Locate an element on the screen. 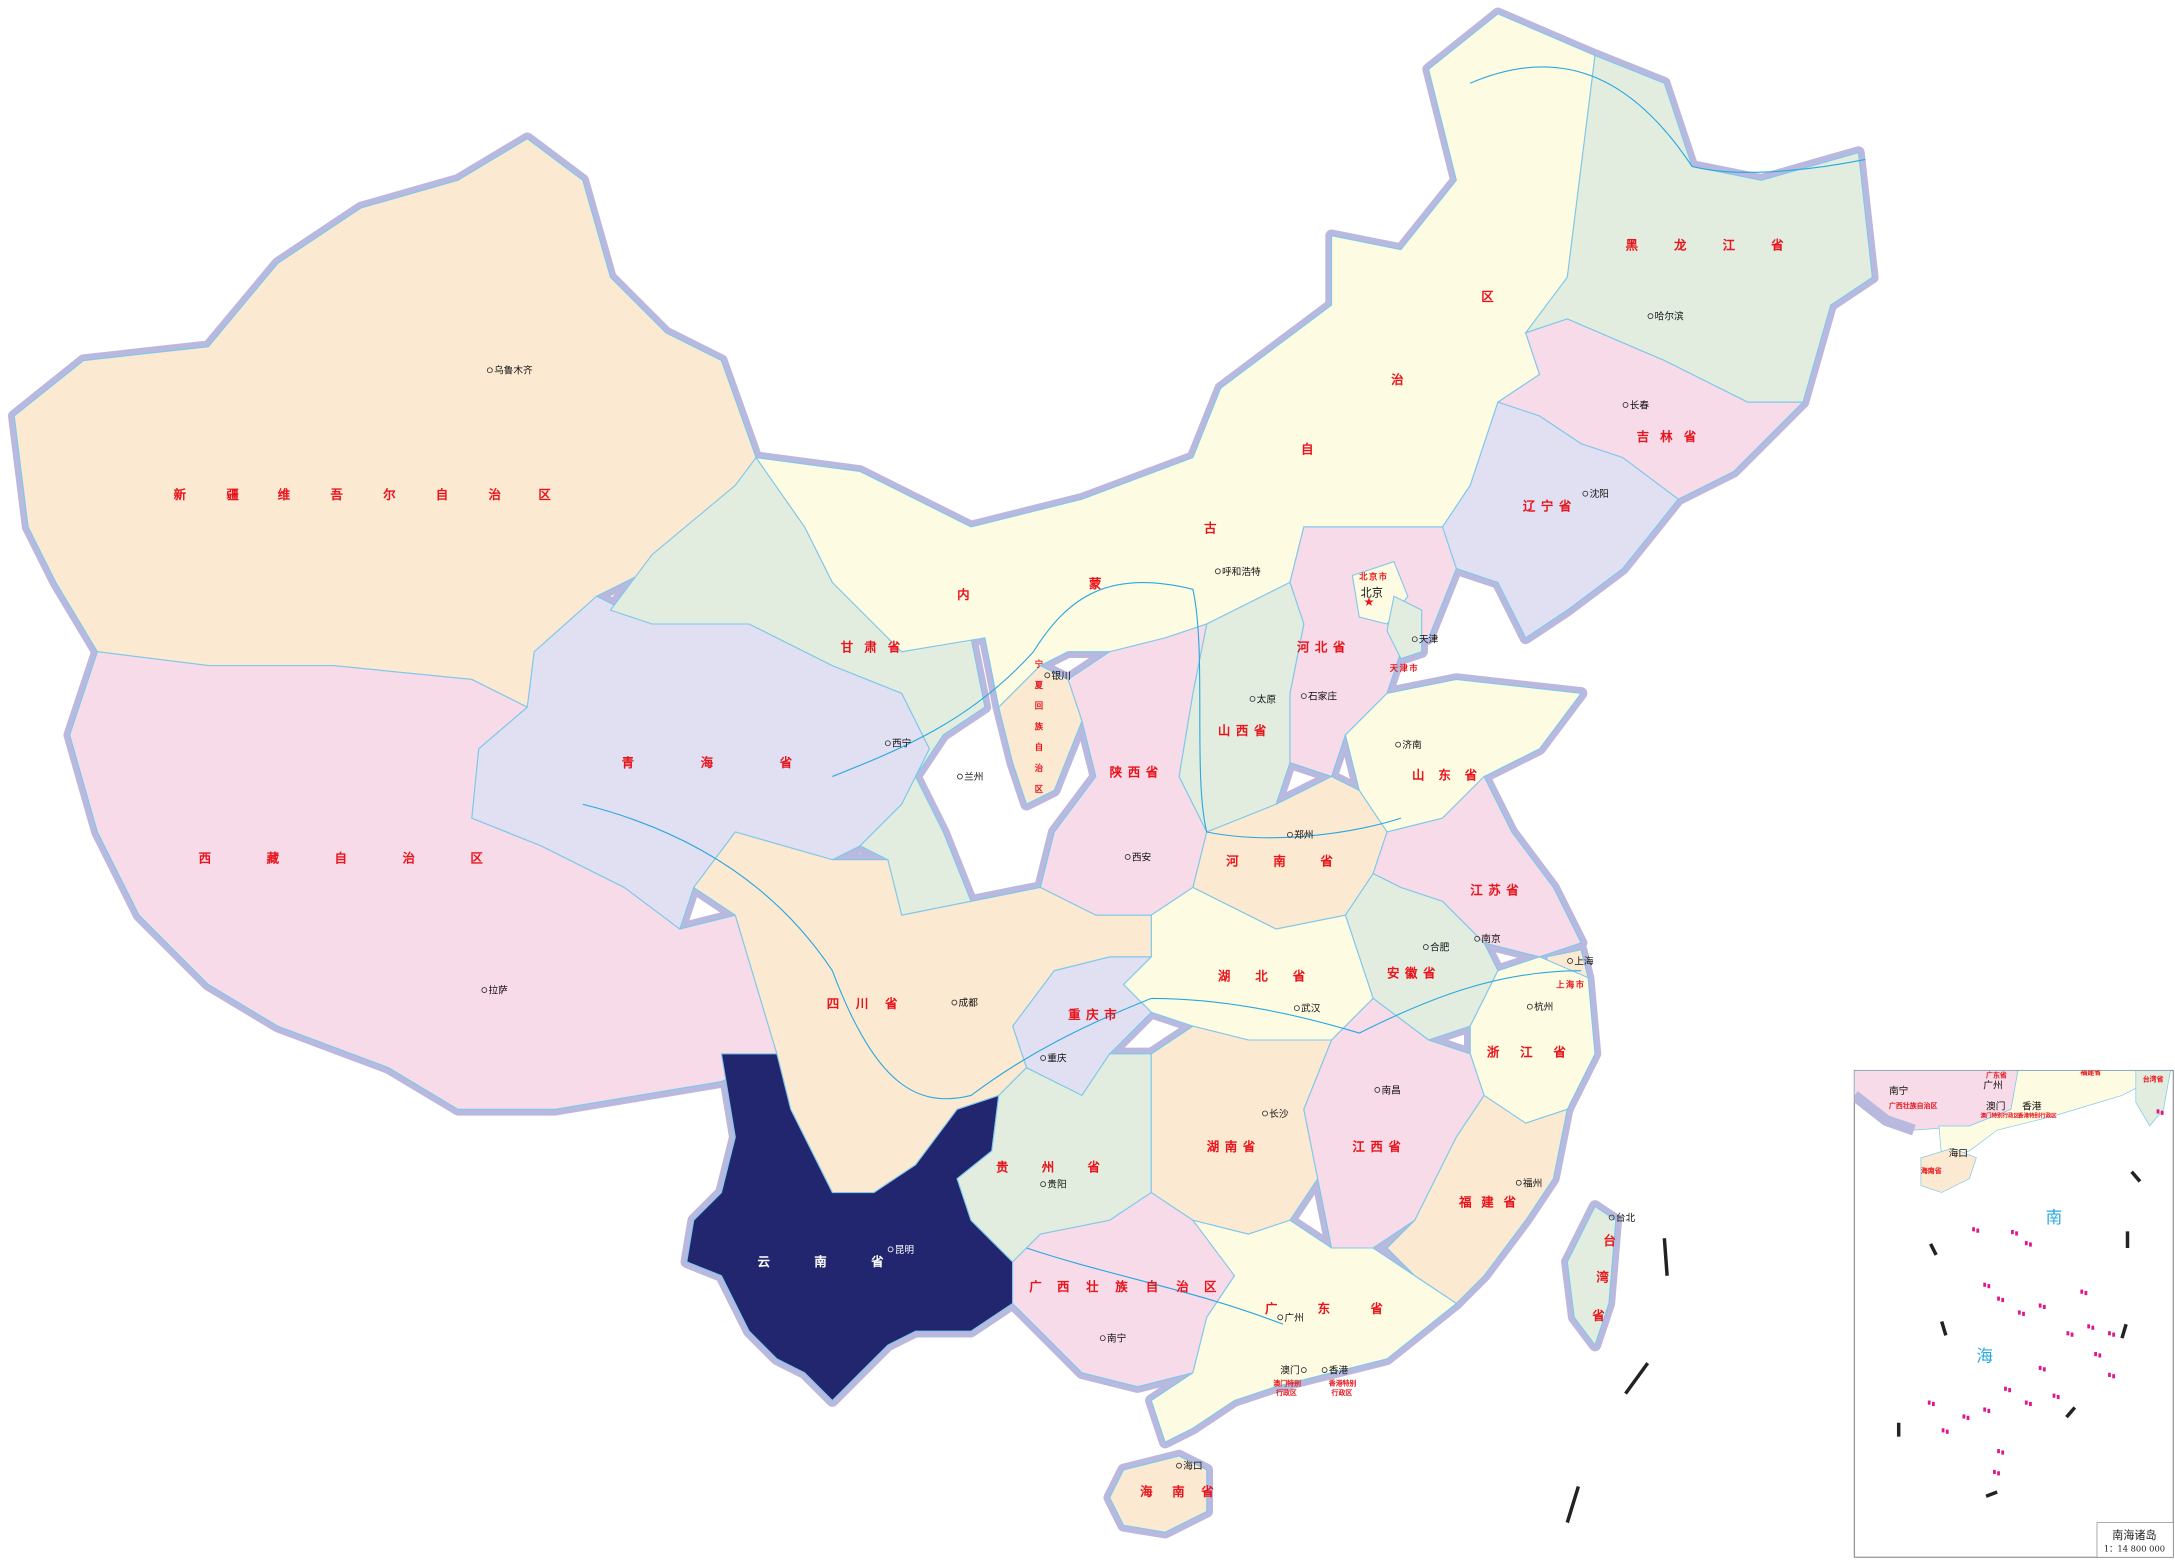 The image size is (2175, 1560). city-label: 香港 is located at coordinates (1339, 1370).